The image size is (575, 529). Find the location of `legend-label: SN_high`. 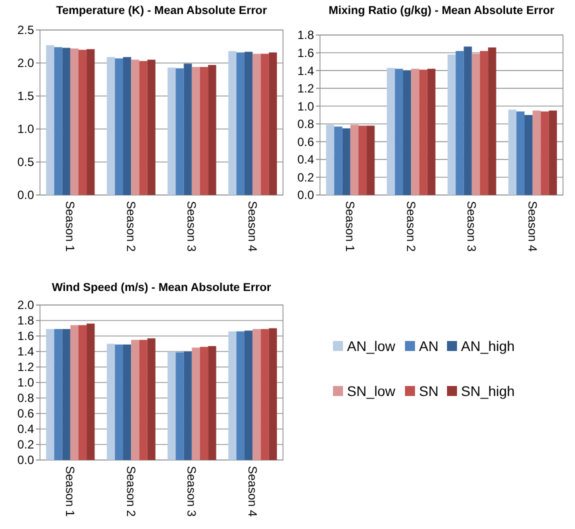

legend-label: SN_high is located at coordinates (488, 390).